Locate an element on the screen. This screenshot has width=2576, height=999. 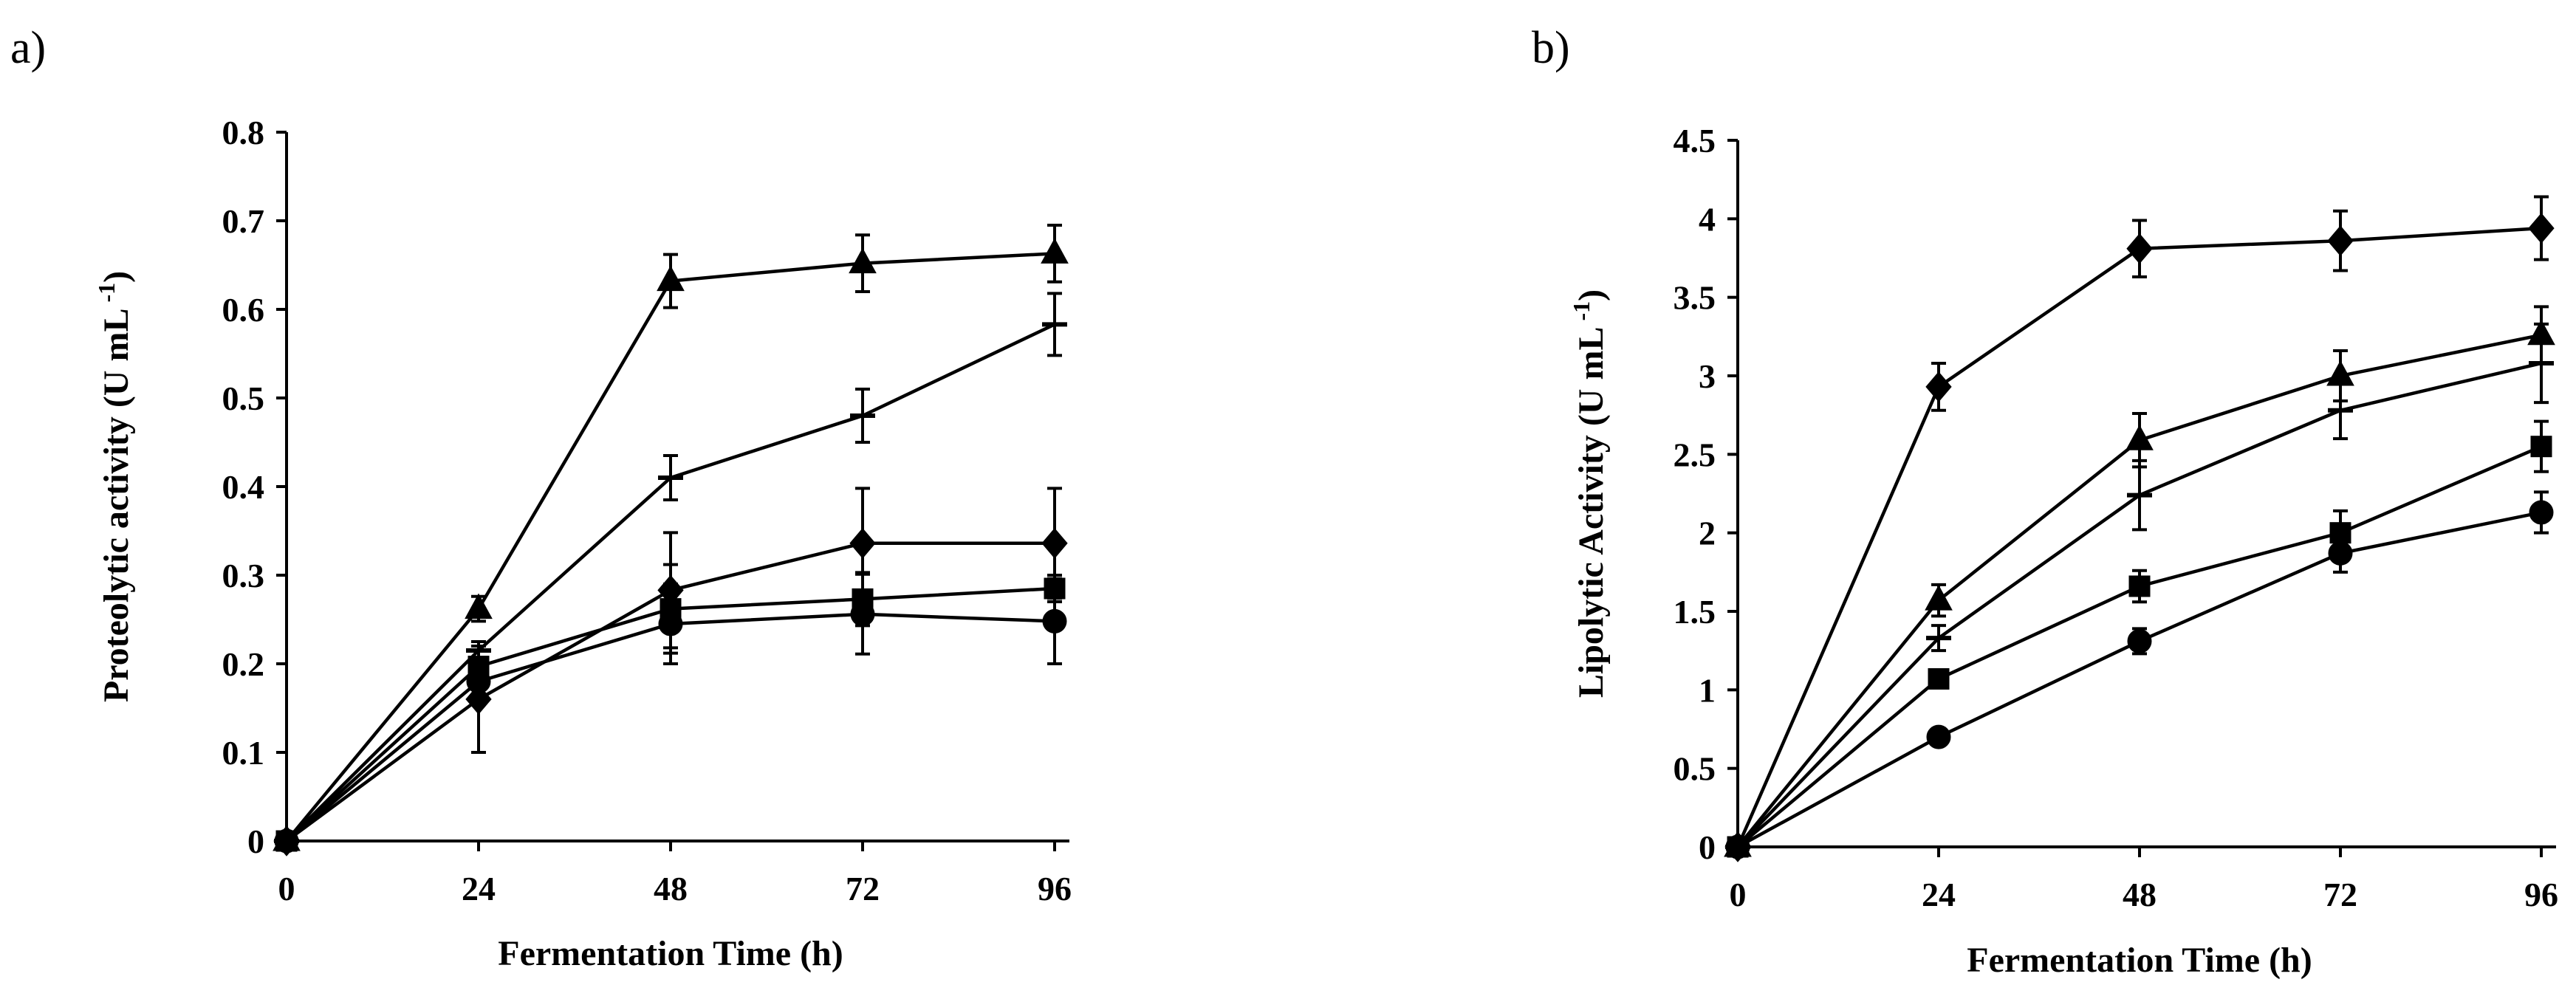
y-tick-label: 0.8 is located at coordinates (243, 132).